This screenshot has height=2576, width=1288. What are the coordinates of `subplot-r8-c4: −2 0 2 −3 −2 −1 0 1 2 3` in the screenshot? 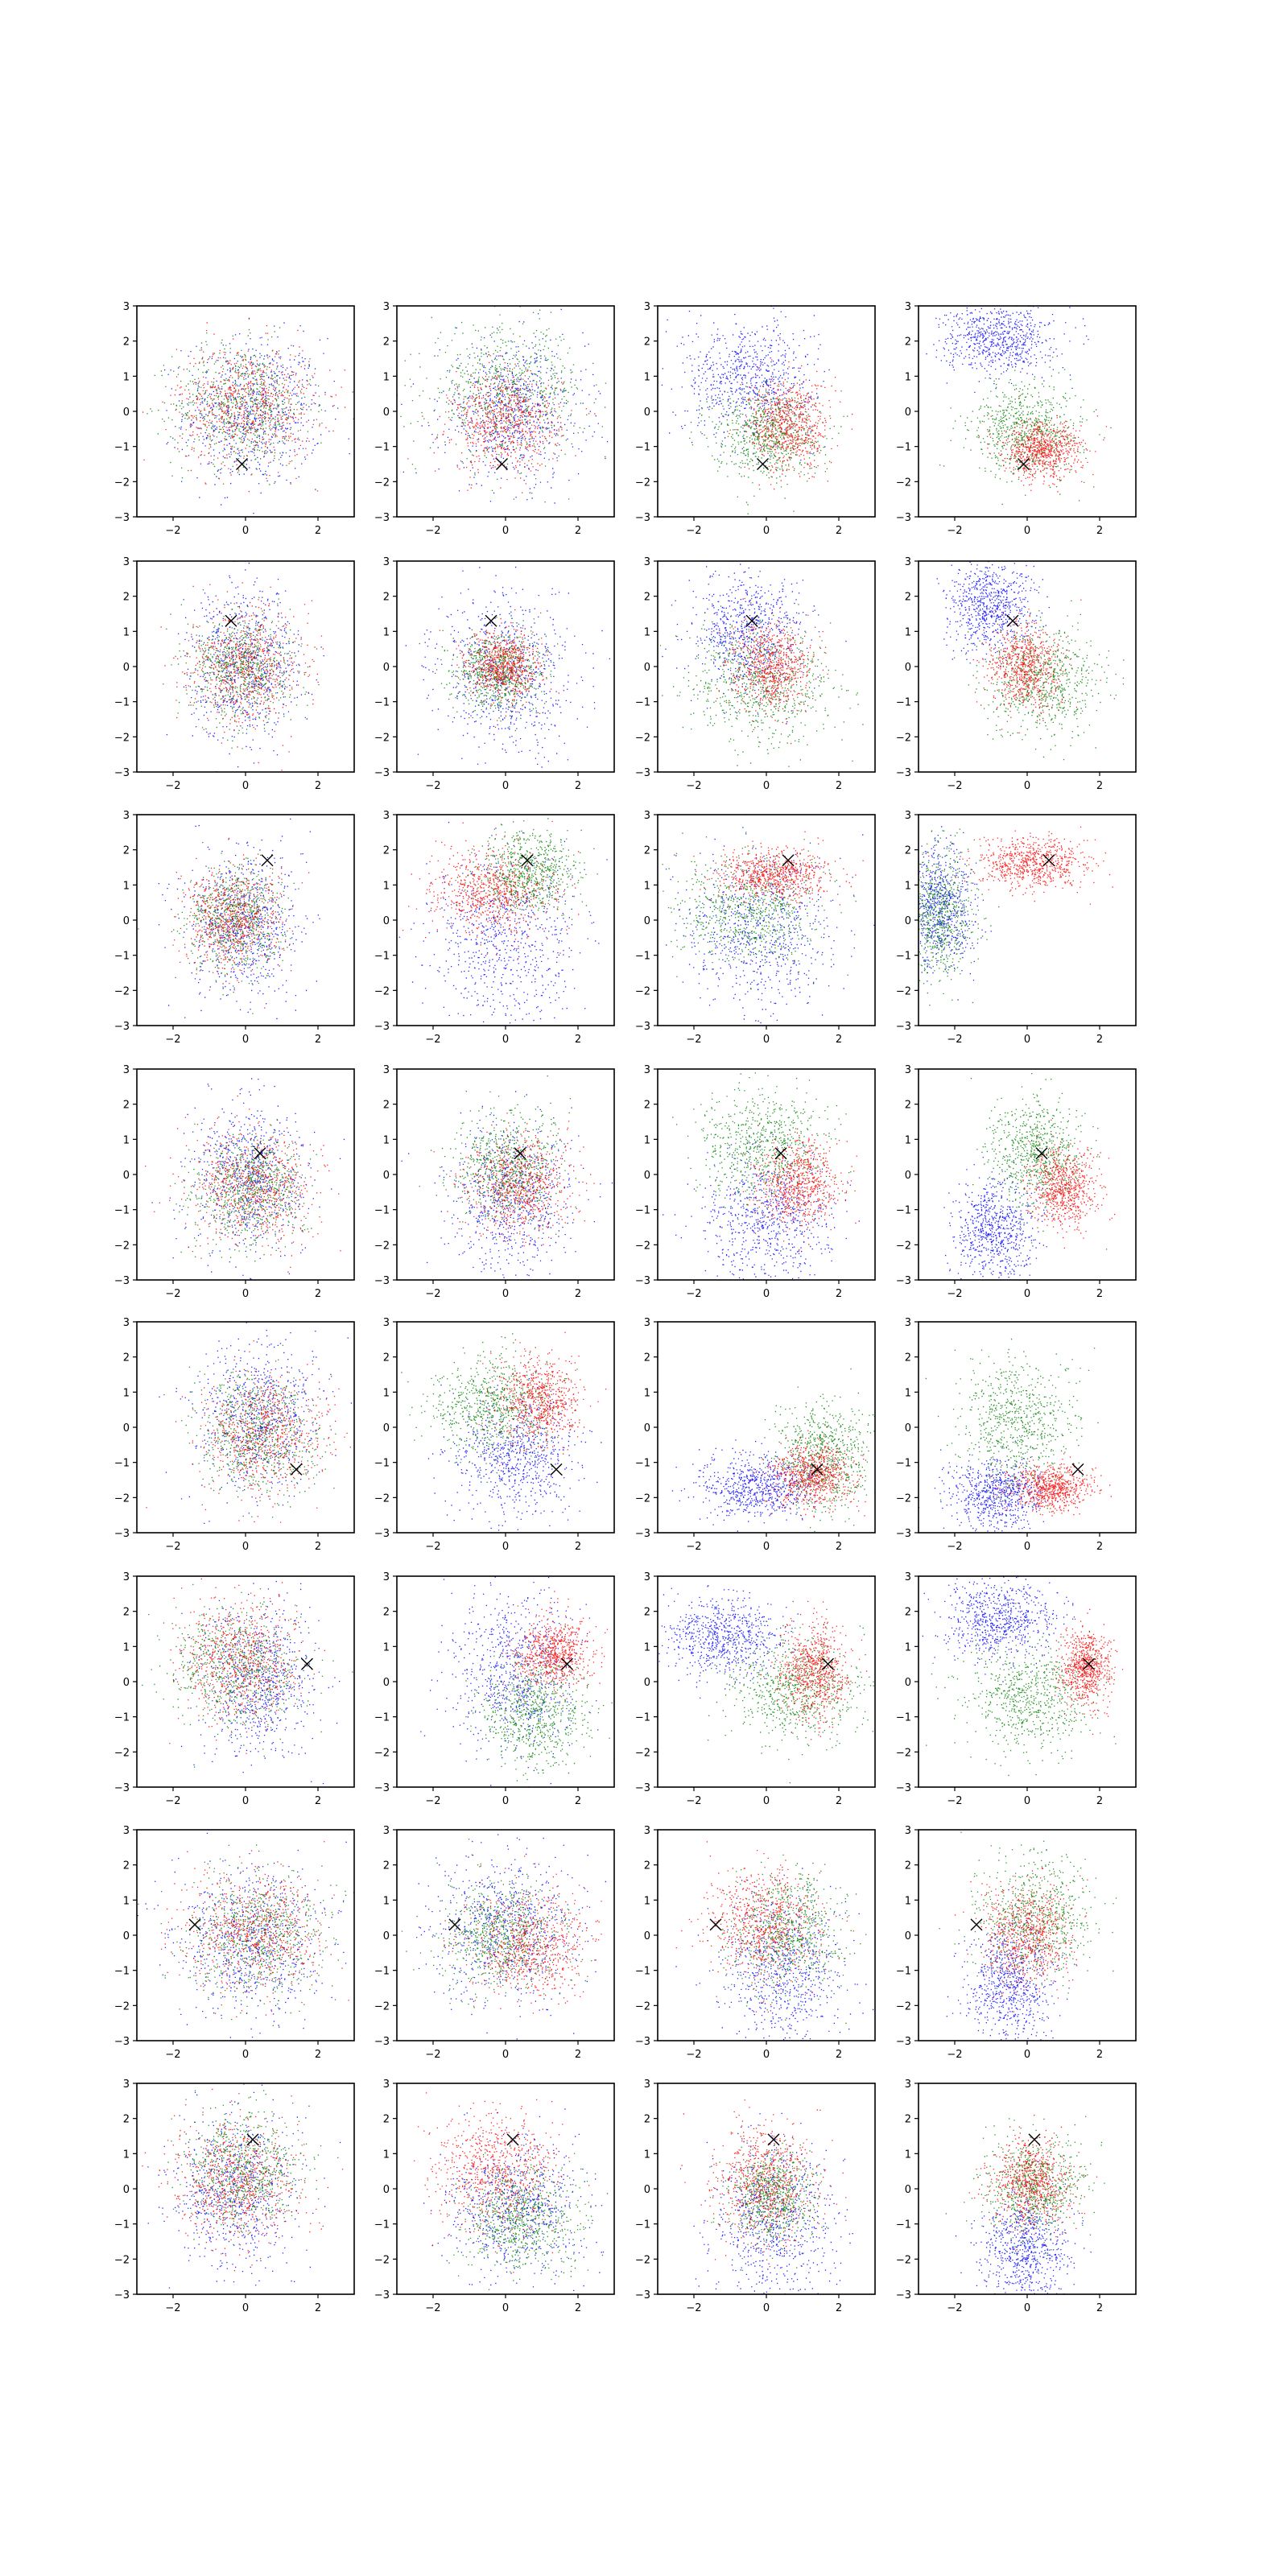 It's located at (1016, 2196).